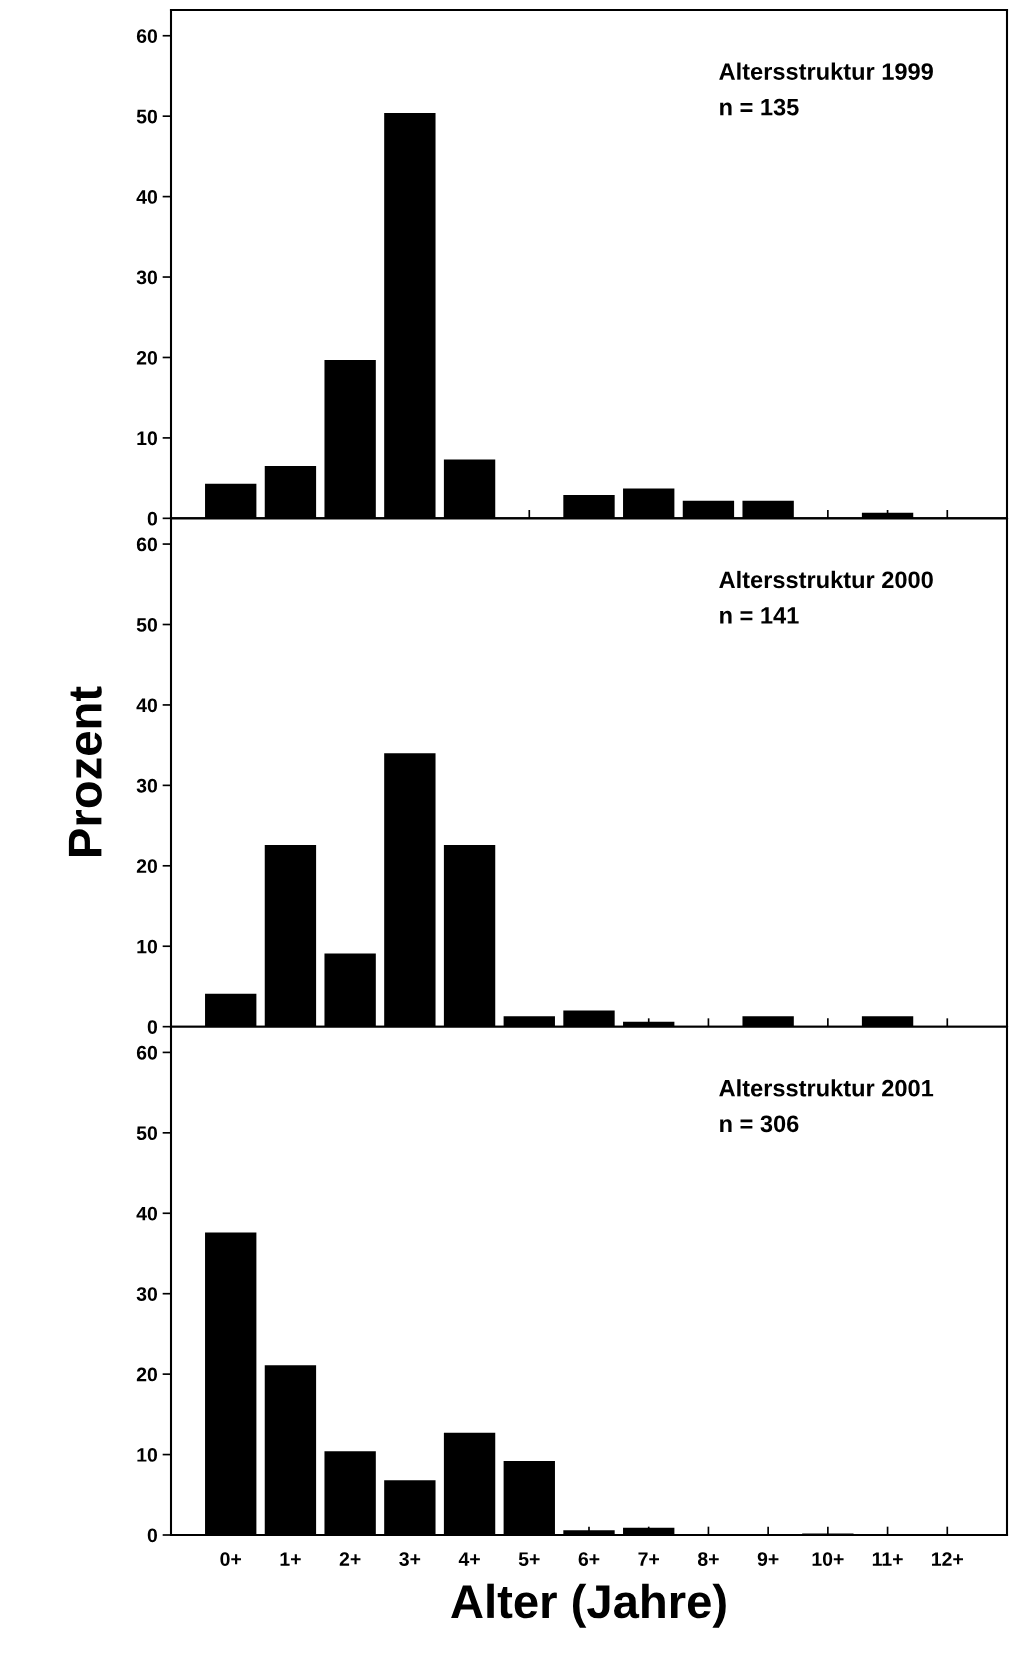  I want to click on x-tick-label: 2+, so click(350, 1559).